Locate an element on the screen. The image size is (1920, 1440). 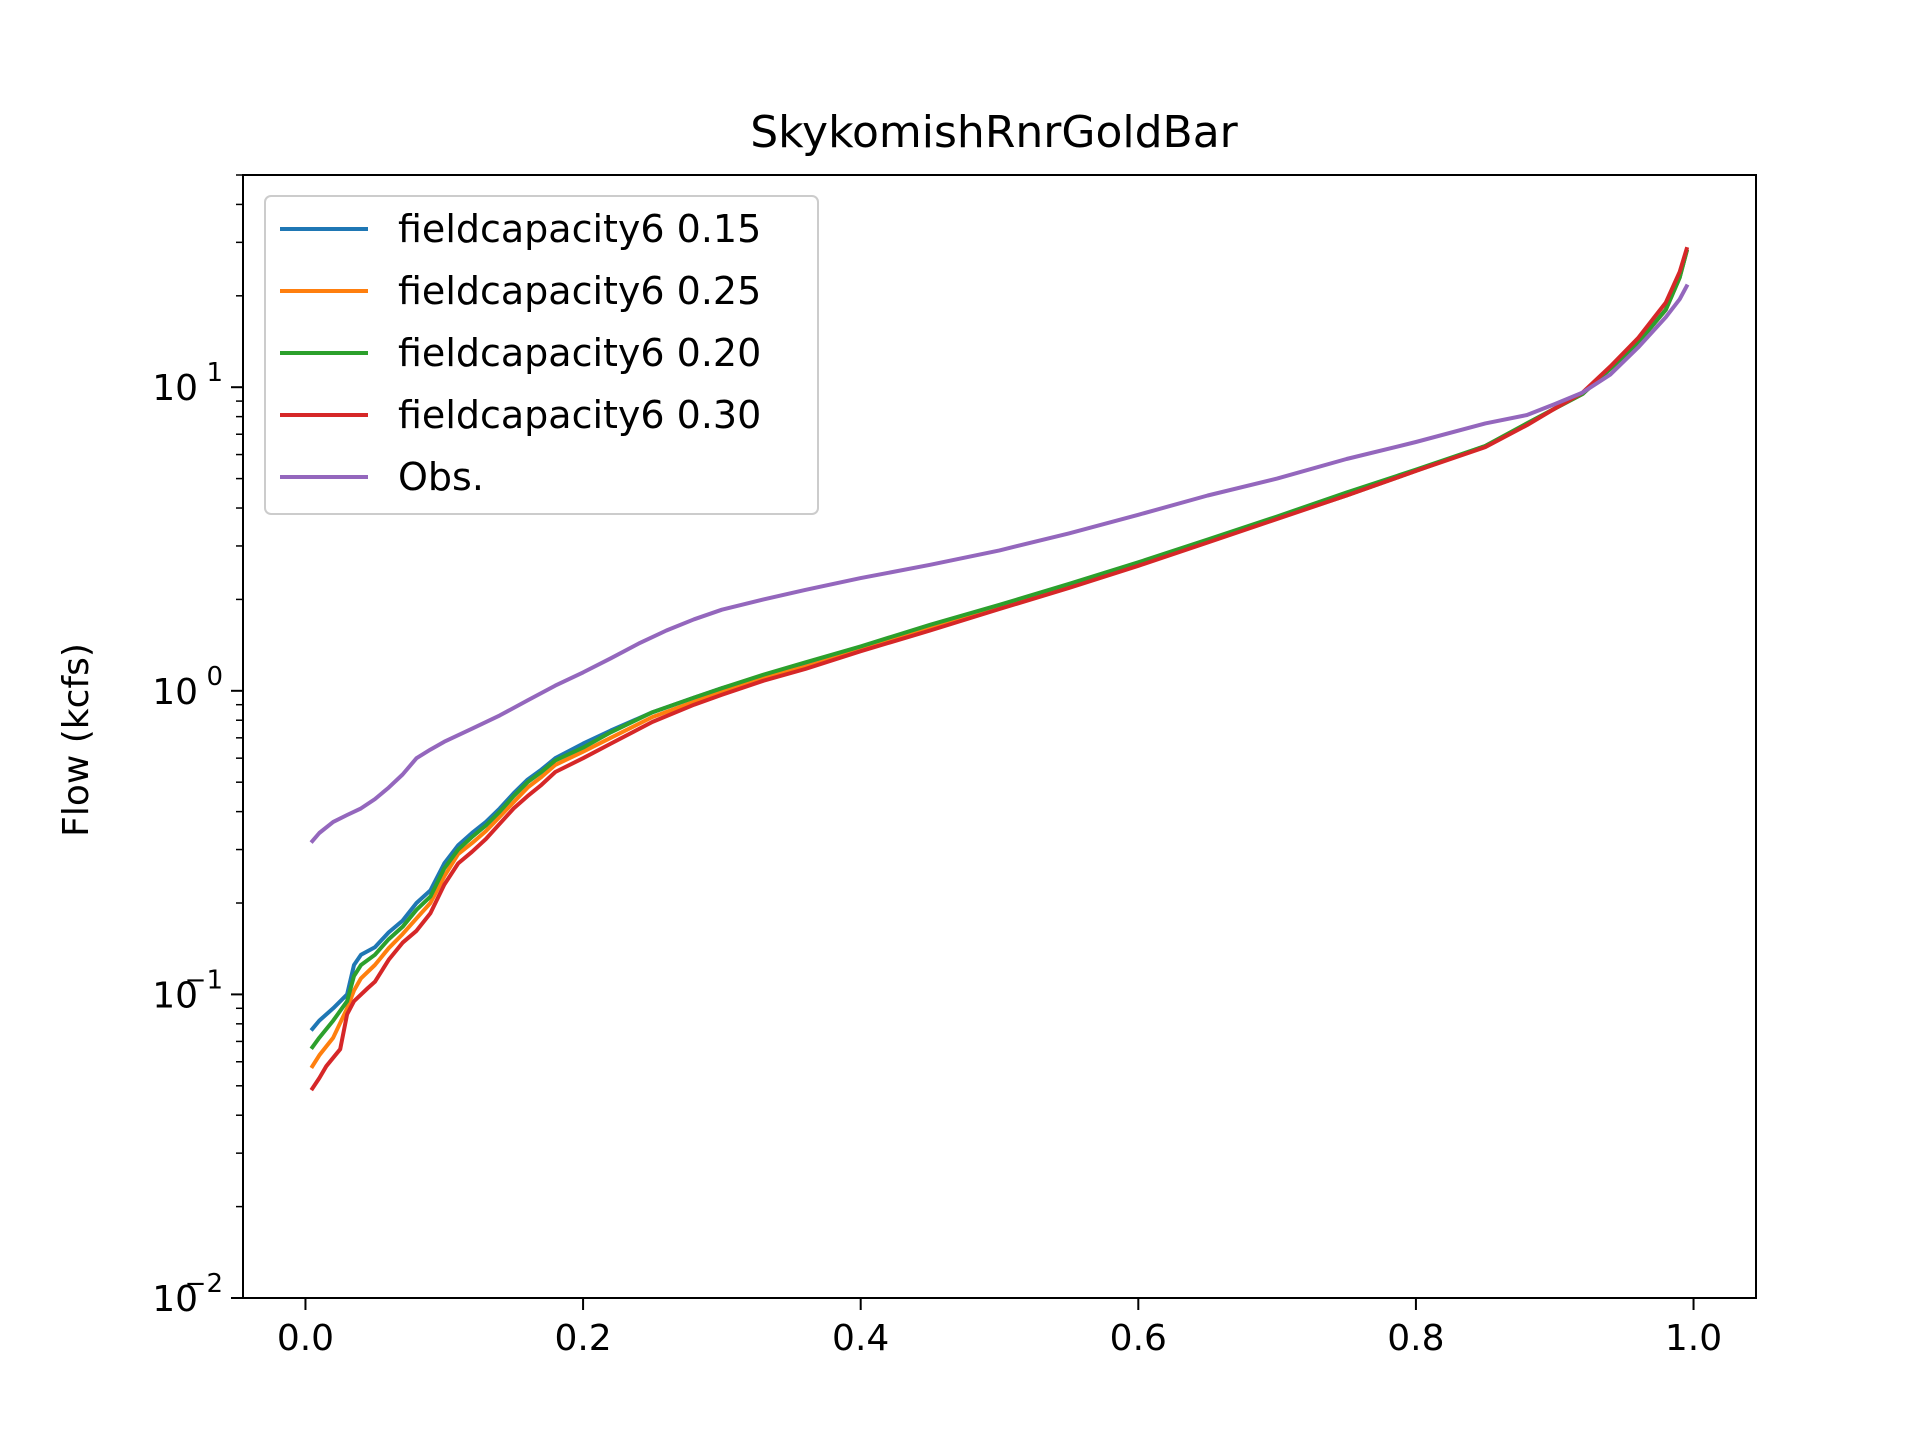
x-tick-label: 1.0 is located at coordinates (1693, 1338).